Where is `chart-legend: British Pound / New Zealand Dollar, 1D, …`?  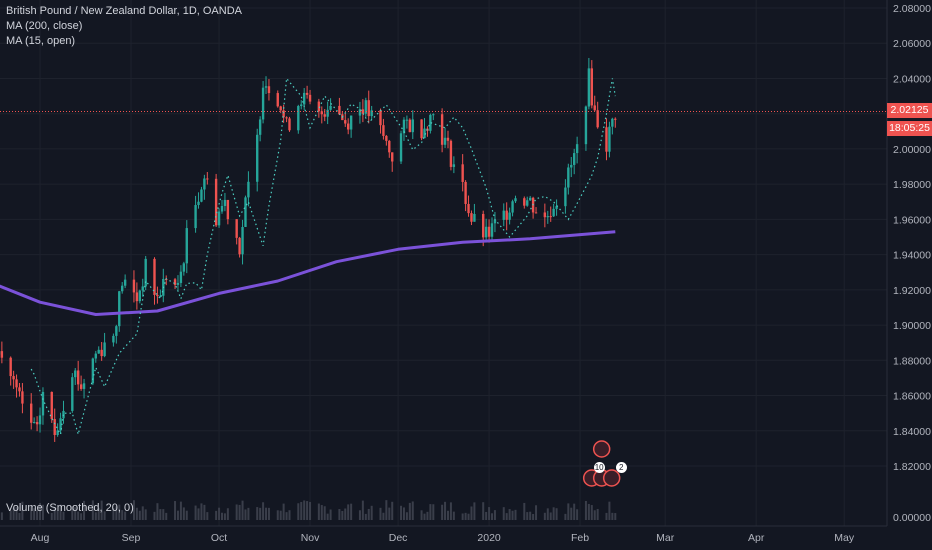
chart-legend: British Pound / New Zealand Dollar, 1D, … is located at coordinates (124, 26).